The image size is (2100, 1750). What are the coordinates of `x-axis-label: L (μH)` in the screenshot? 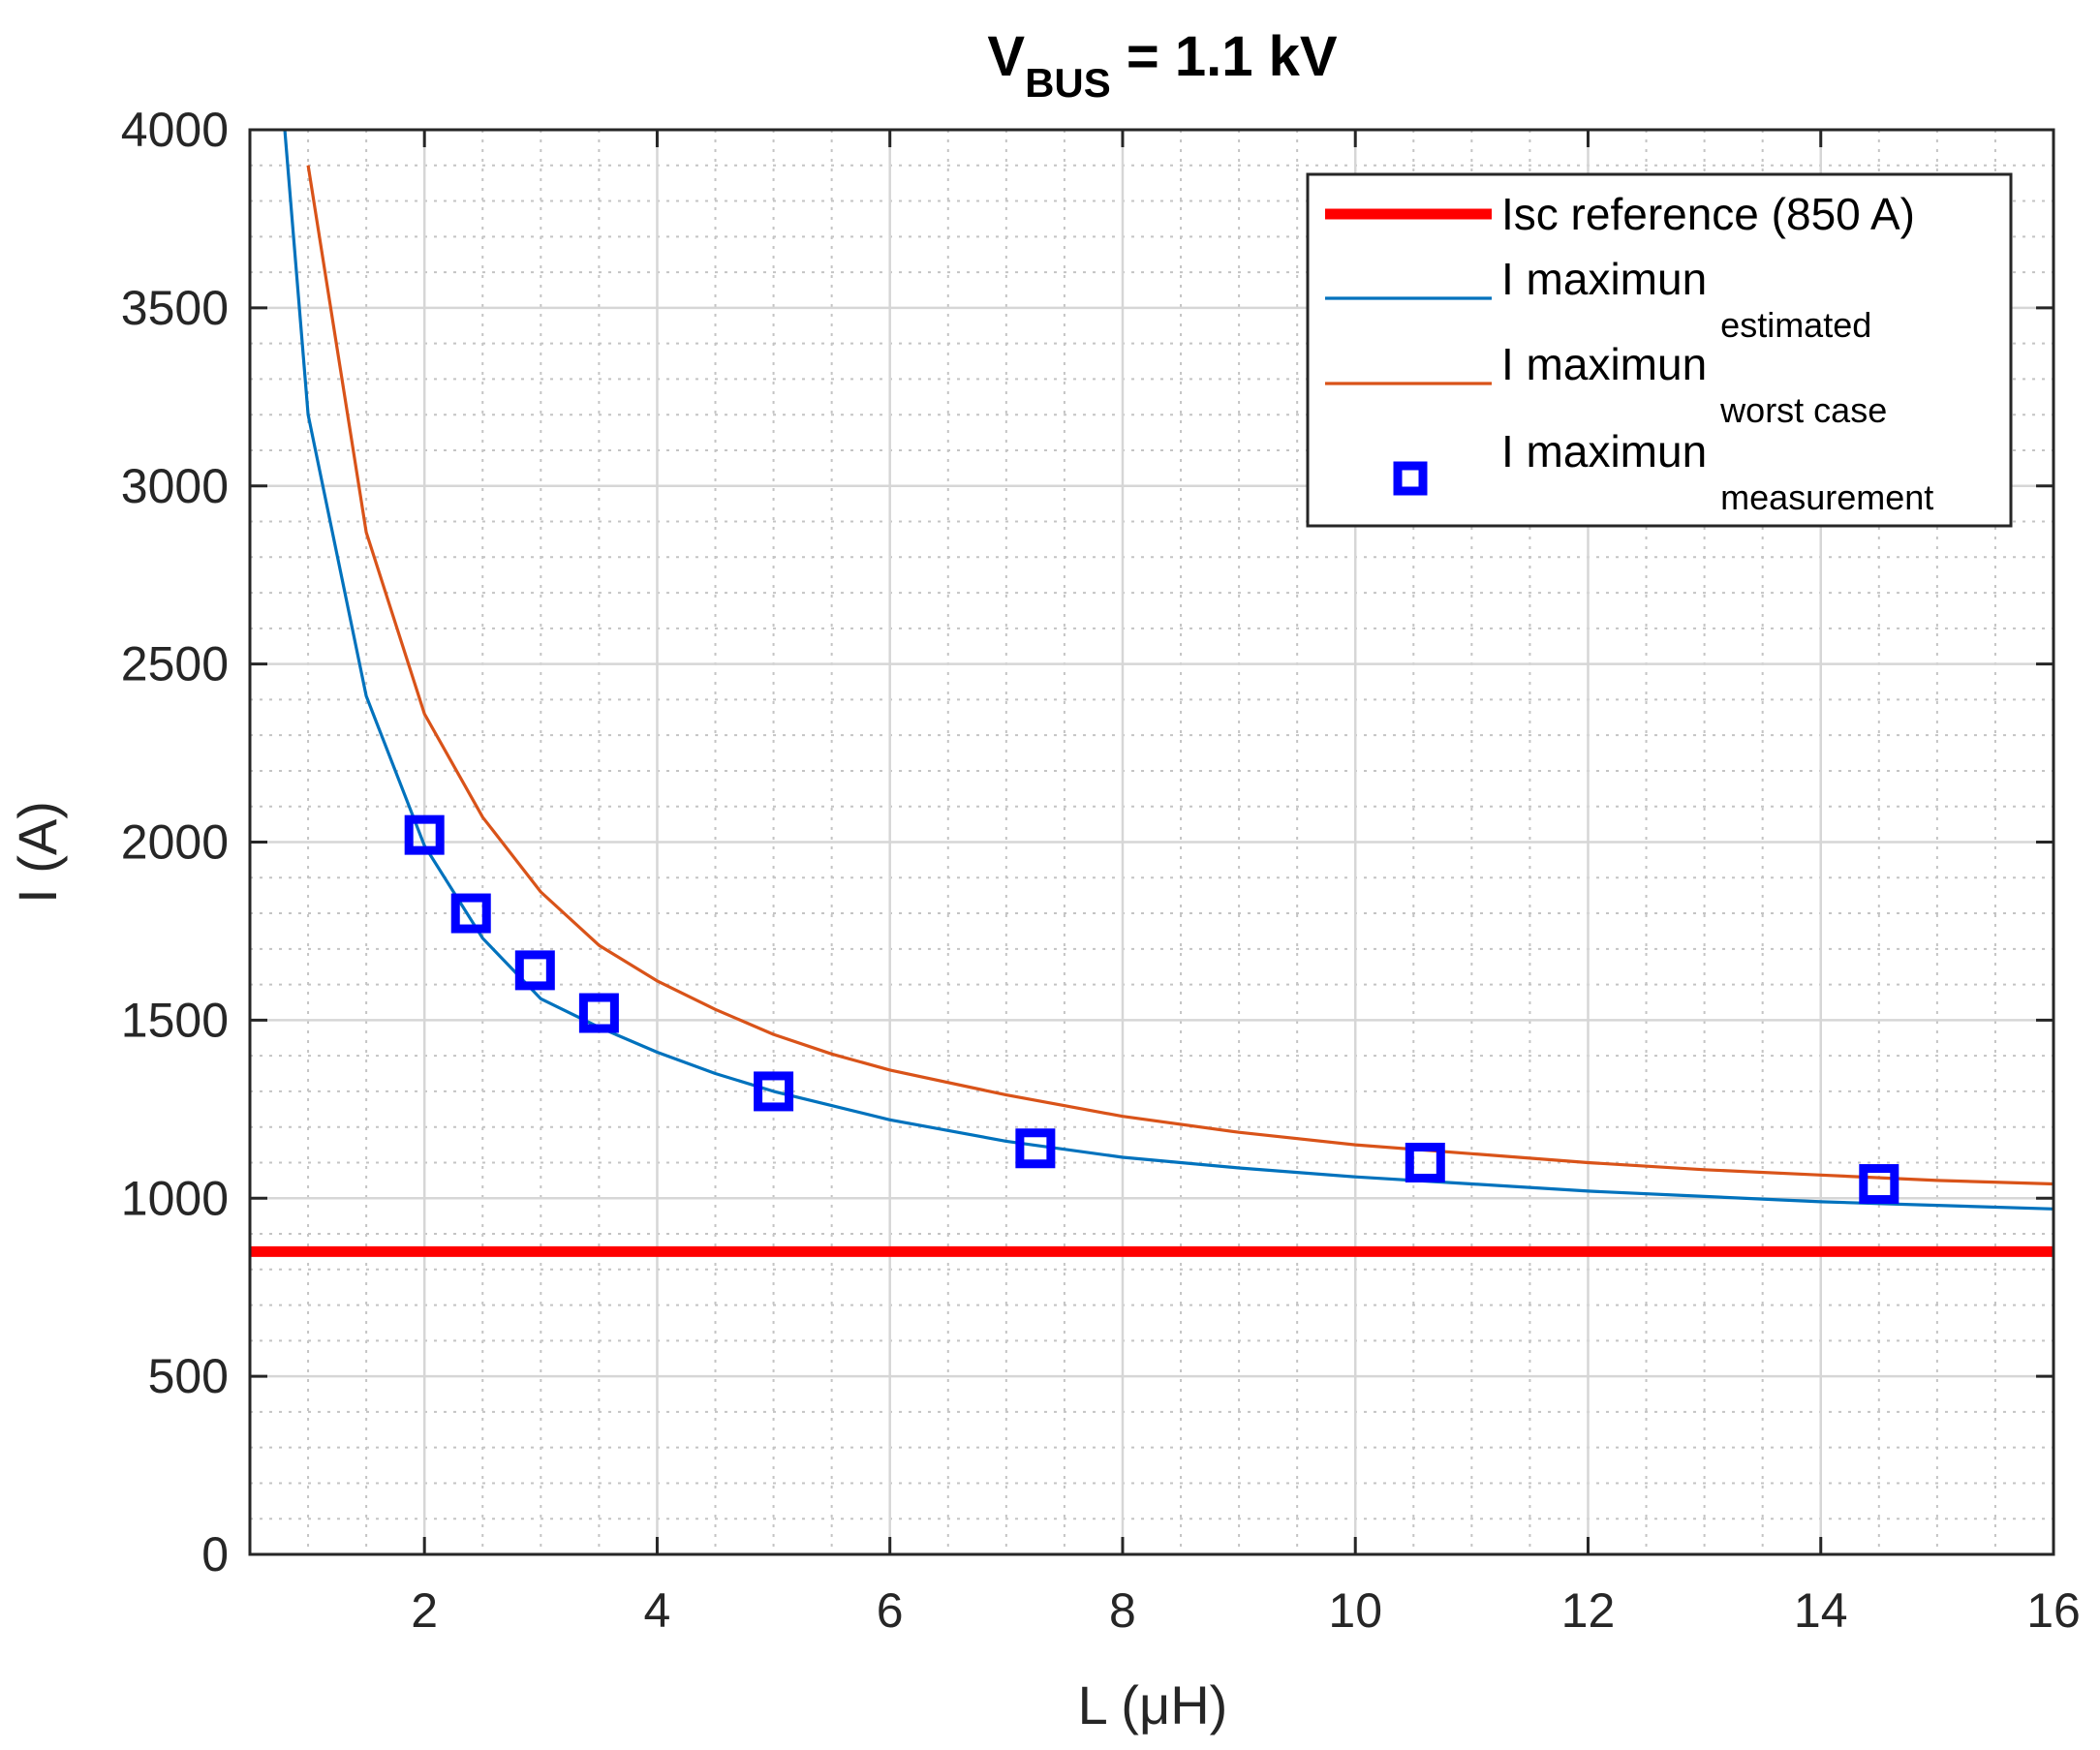 It's located at (1153, 1704).